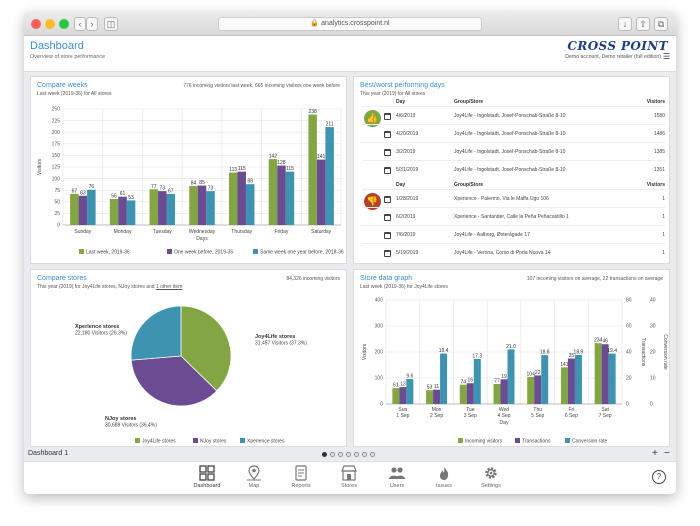  What do you see at coordinates (203, 253) in the screenshot?
I see `legend-label: One week before, 2019-35` at bounding box center [203, 253].